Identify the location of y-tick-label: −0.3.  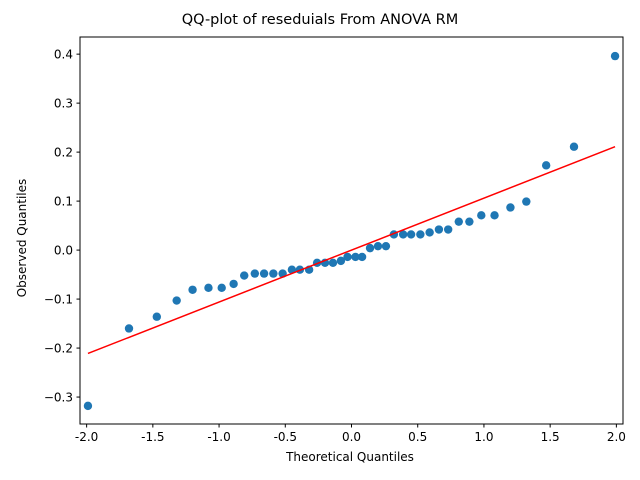
(58, 397).